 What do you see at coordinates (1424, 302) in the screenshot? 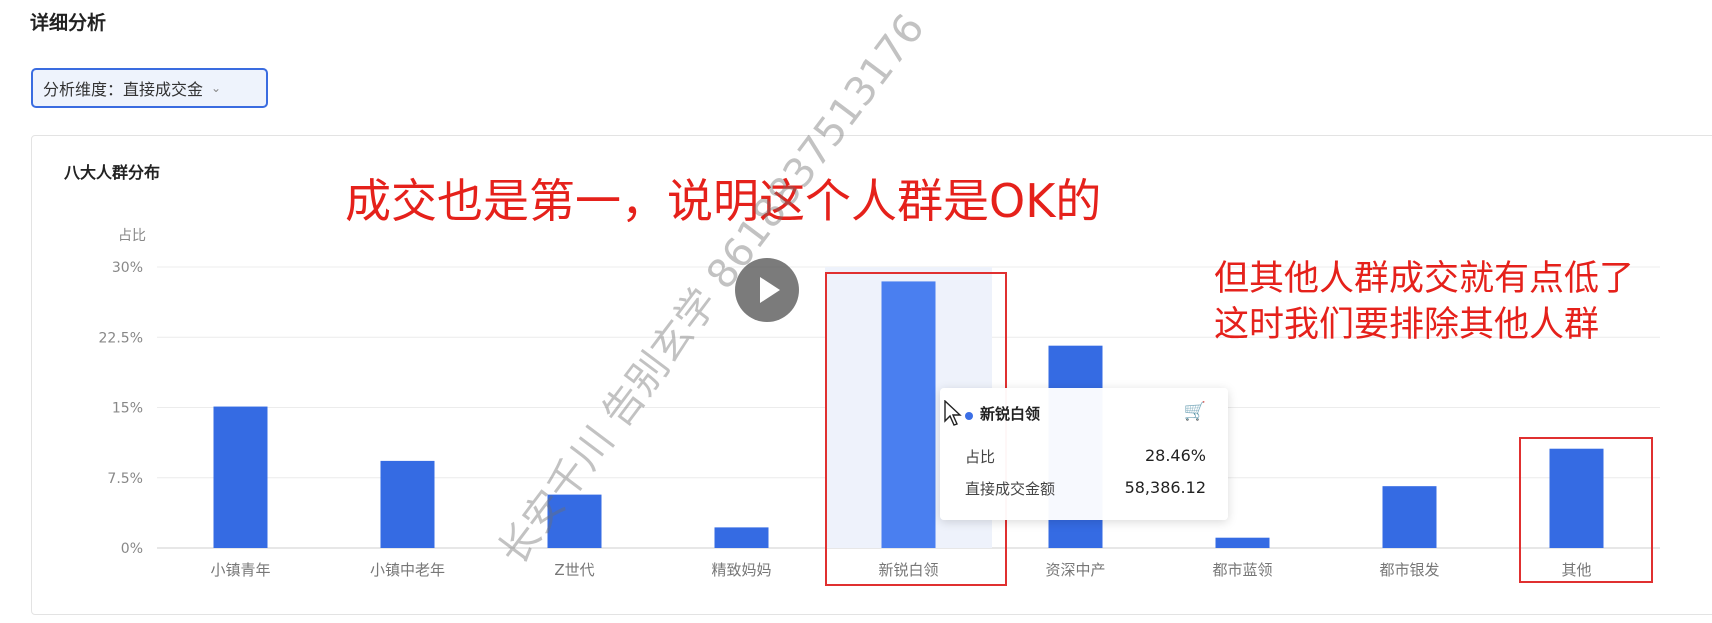
I see `annotation-side: 但其他人群成交就有点低了 这时我们要排除其他人群` at bounding box center [1424, 302].